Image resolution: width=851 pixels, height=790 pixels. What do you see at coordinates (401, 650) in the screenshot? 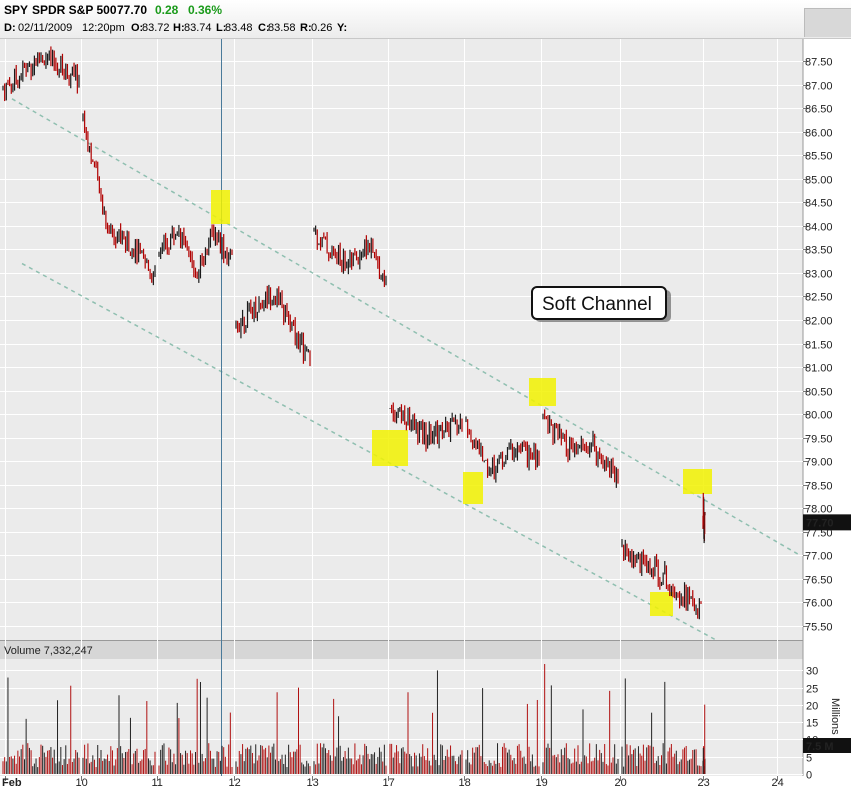
I see `volume-pane-header` at bounding box center [401, 650].